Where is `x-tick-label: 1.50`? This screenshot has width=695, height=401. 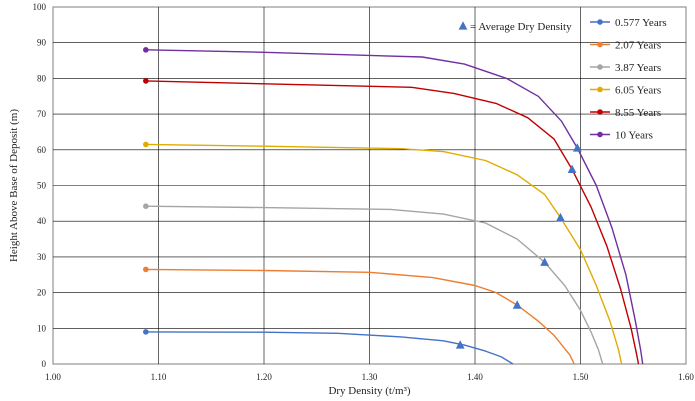
x-tick-label: 1.50 is located at coordinates (581, 377).